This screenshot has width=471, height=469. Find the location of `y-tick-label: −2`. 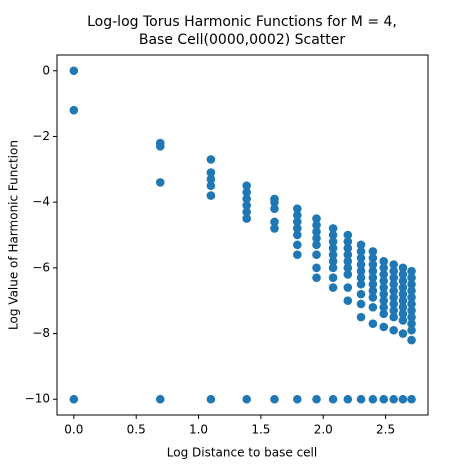

y-tick-label: −2 is located at coordinates (41, 136).